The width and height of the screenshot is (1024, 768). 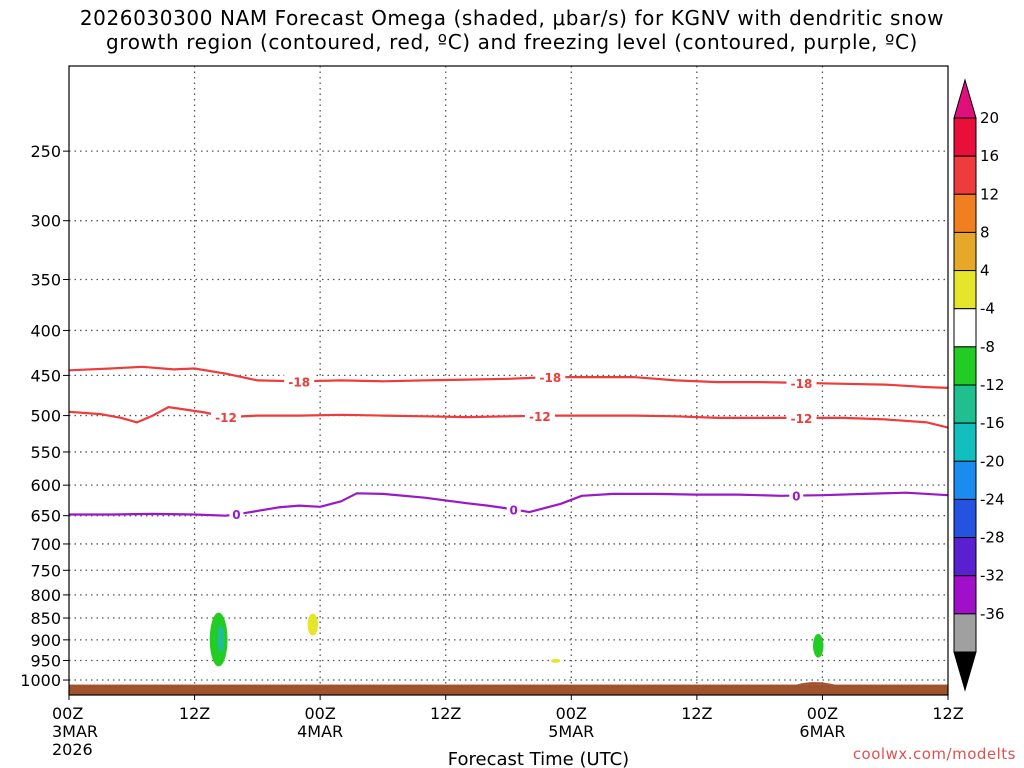 What do you see at coordinates (320, 731) in the screenshot?
I see `x-tick-label-24-1: 4MAR` at bounding box center [320, 731].